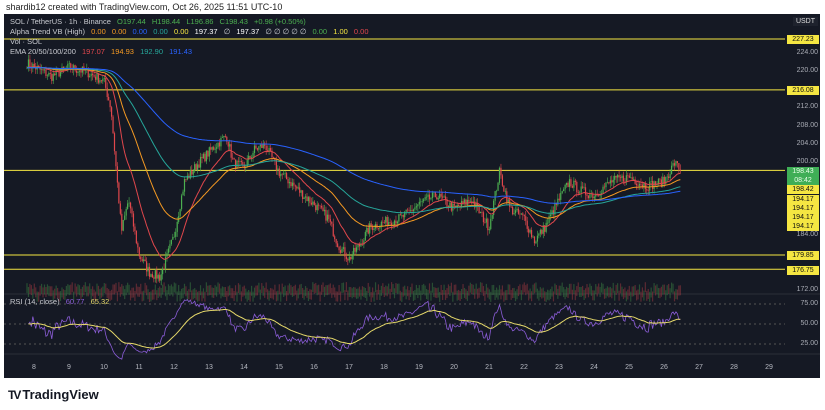 The width and height of the screenshot is (825, 410). What do you see at coordinates (803, 189) in the screenshot?
I see `level-label: 198.42` at bounding box center [803, 189].